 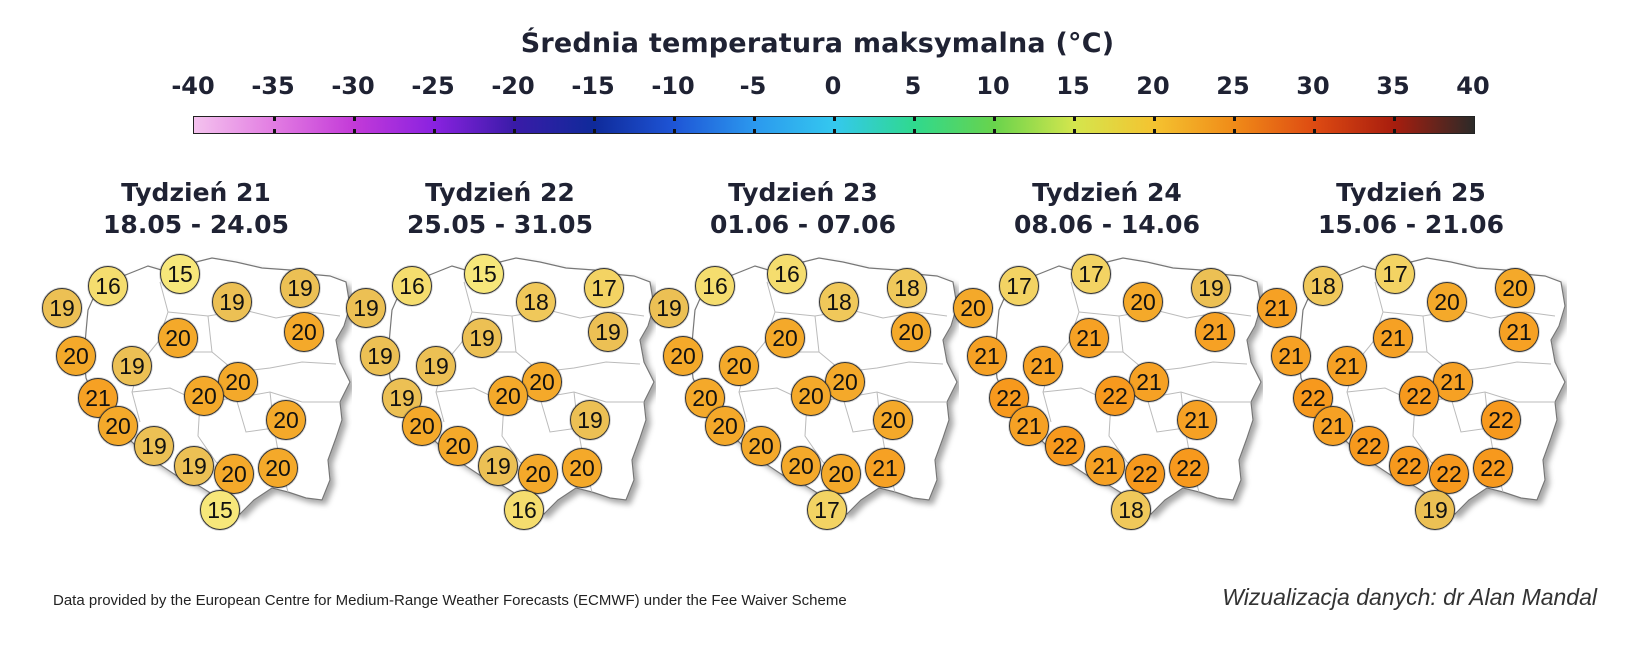 I want to click on week-title: Tydzień 22, so click(x=500, y=192).